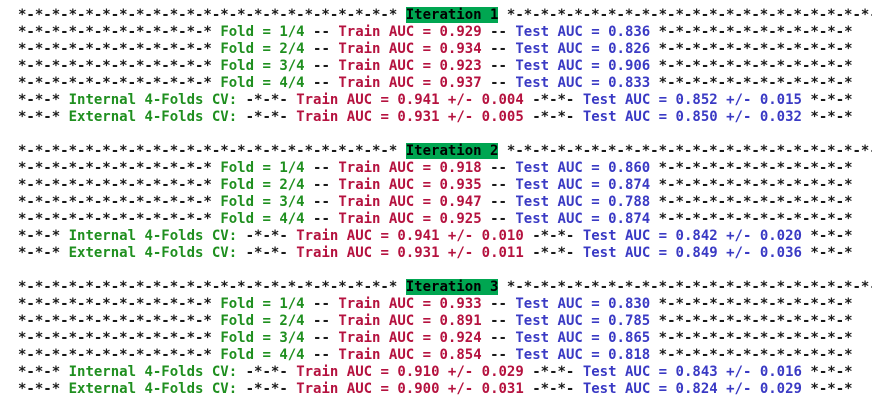  I want to click on test-auc: Test AUC = 0.818, so click(583, 355).